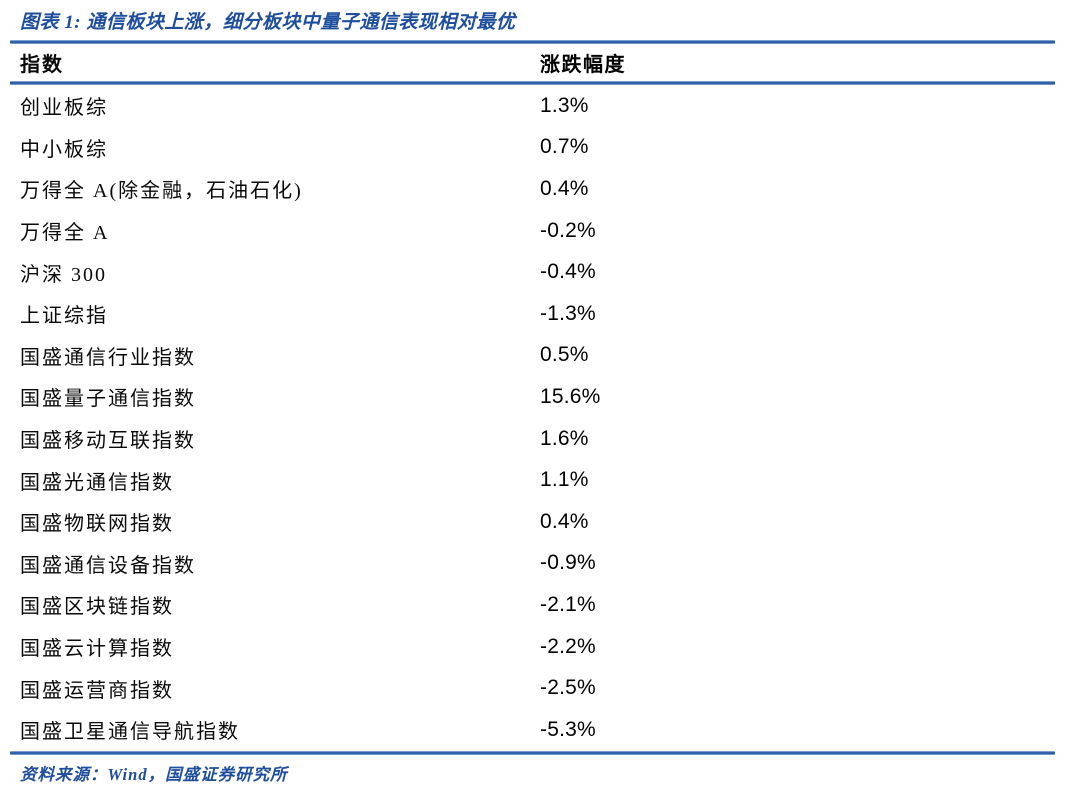 The image size is (1080, 792). I want to click on index-name: 上证综指, so click(64, 316).